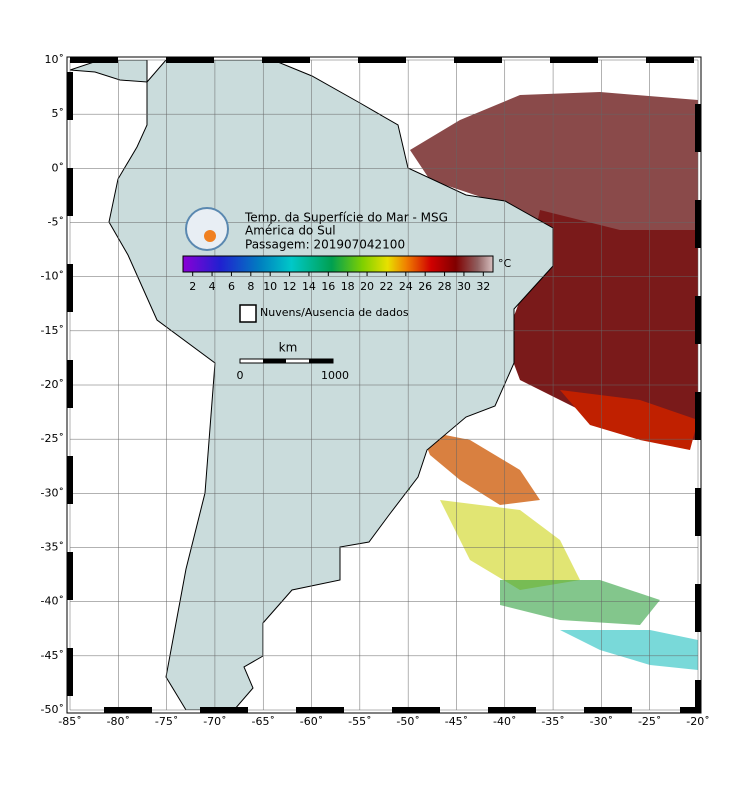 The width and height of the screenshot is (741, 785). Describe the element at coordinates (505, 263) in the screenshot. I see `colorbar-unit: °C` at that location.